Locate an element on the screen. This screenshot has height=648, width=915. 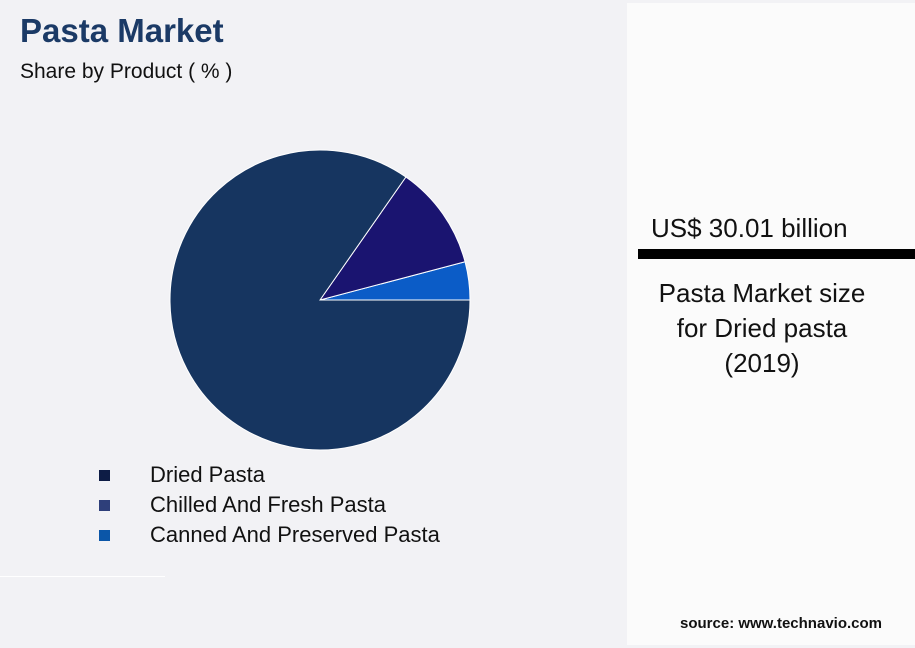
pie-slice-chilled-and-fresh-pasta is located at coordinates (392, 238).